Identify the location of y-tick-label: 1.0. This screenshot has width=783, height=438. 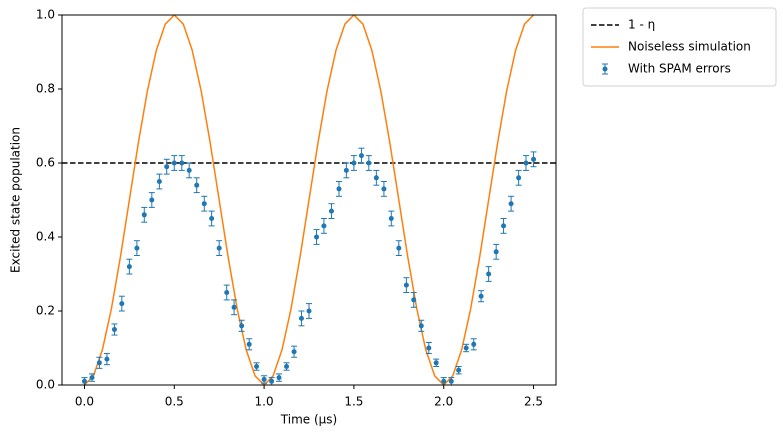
(45, 15).